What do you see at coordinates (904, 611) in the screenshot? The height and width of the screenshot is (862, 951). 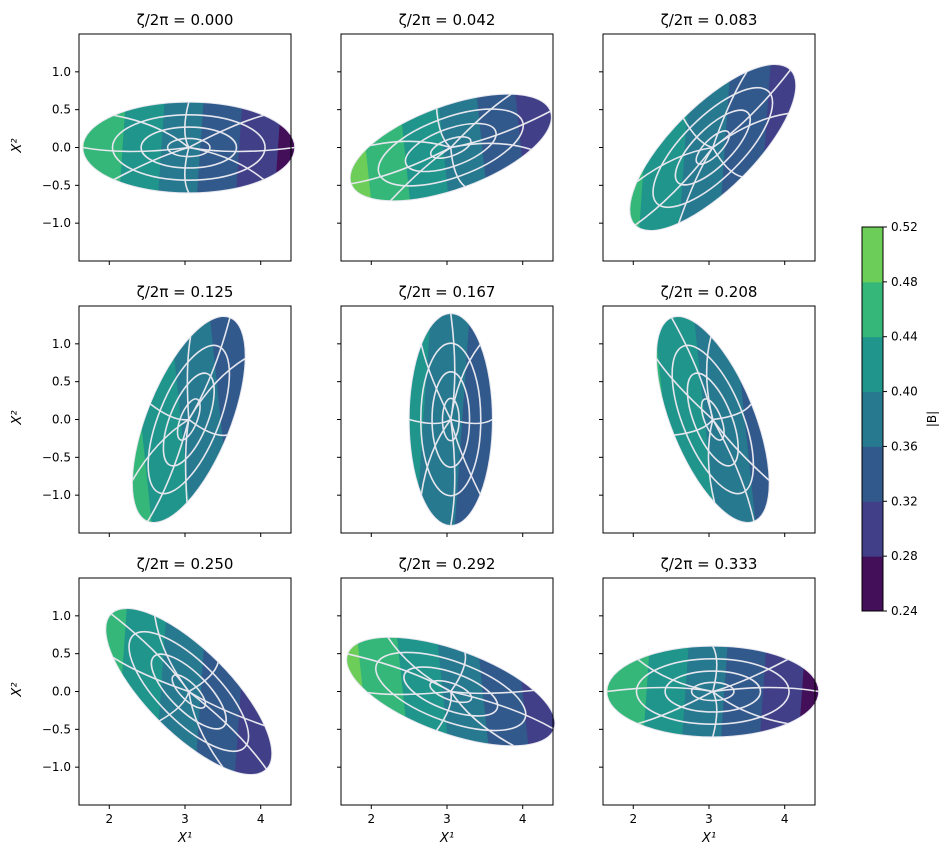 I see `colorbar-tick-label: 0.24` at bounding box center [904, 611].